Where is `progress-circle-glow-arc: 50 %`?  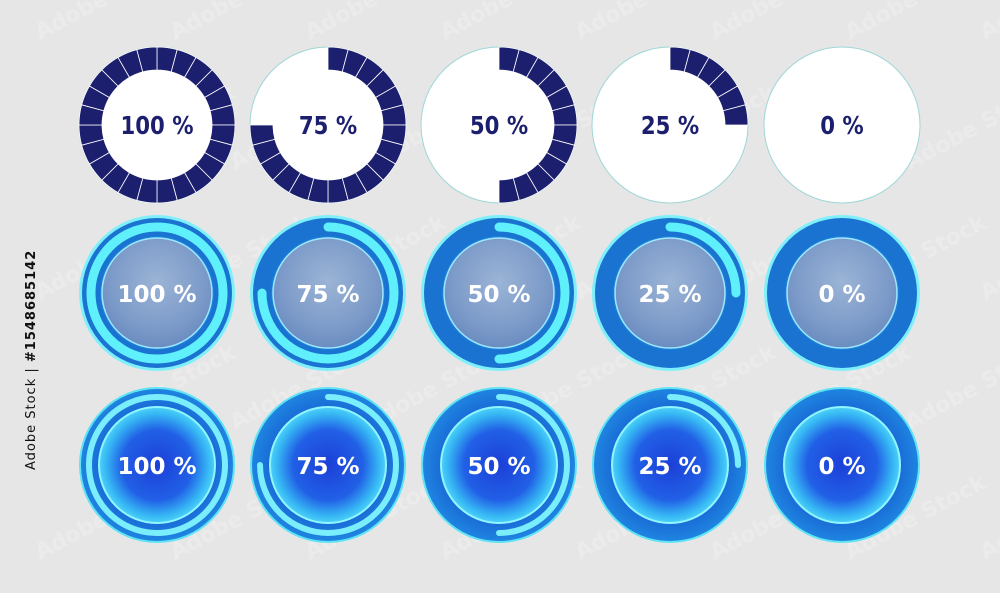 progress-circle-glow-arc: 50 % is located at coordinates (499, 465).